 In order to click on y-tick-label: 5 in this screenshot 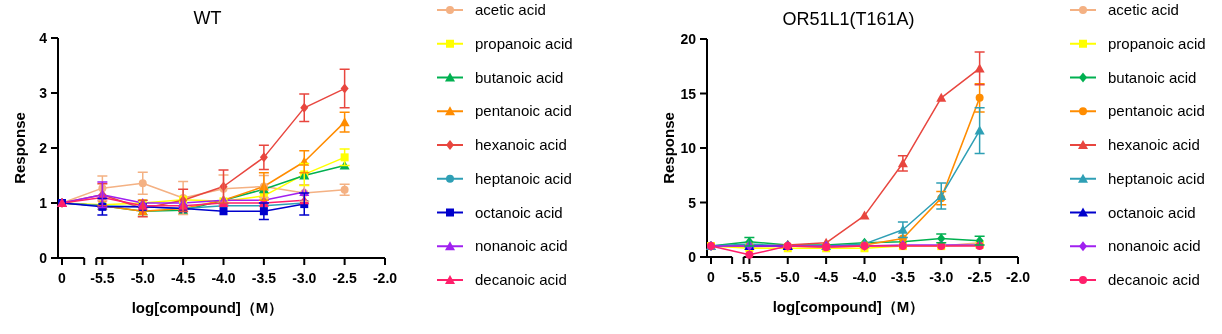, I will do `click(692, 202)`.